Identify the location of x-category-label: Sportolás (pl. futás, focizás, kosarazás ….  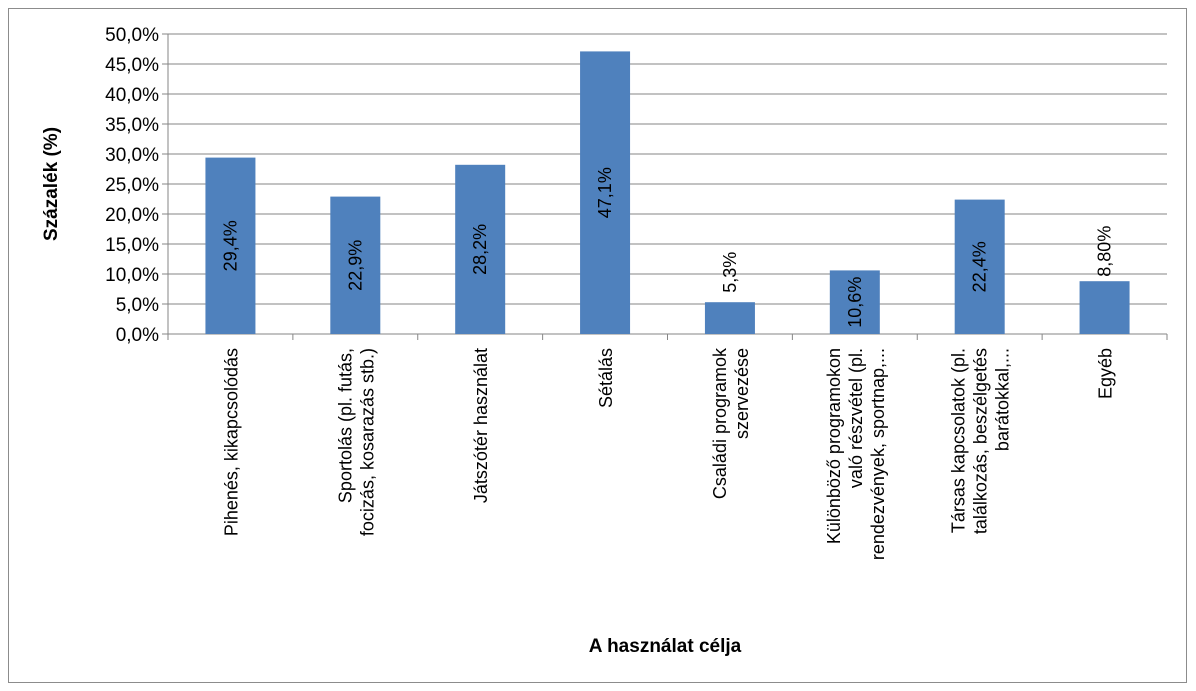
(356, 442).